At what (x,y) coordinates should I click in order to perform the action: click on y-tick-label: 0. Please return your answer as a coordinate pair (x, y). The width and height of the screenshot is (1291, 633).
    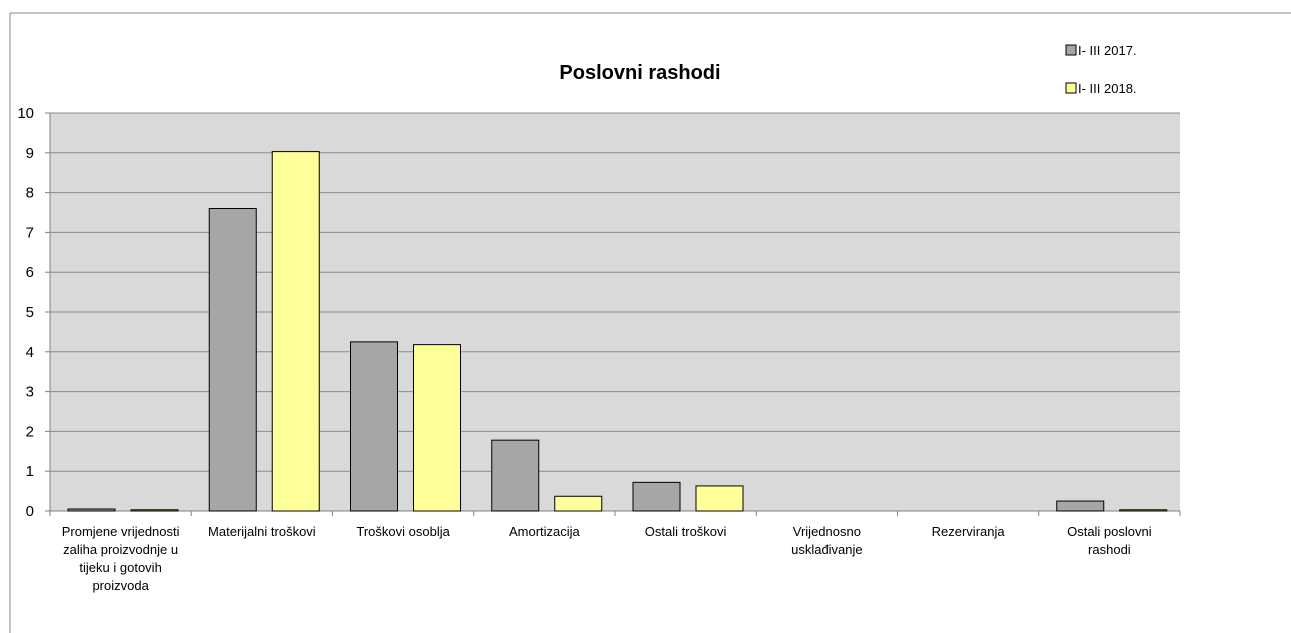
    Looking at the image, I should click on (30, 511).